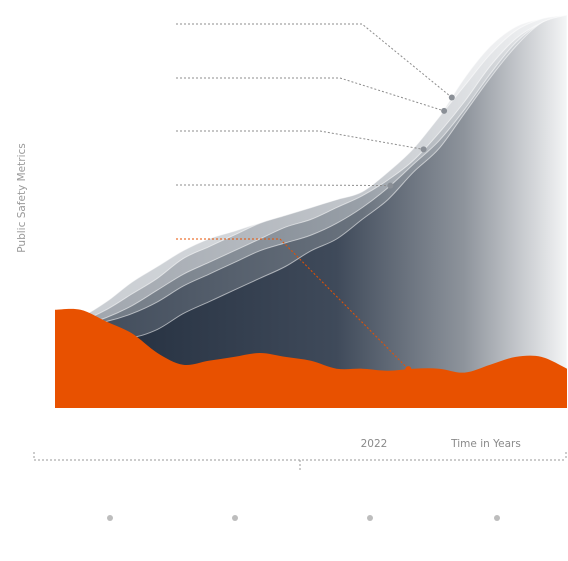 The width and height of the screenshot is (568, 561). Describe the element at coordinates (303, 518) in the screenshot. I see `timeline-dots` at that location.